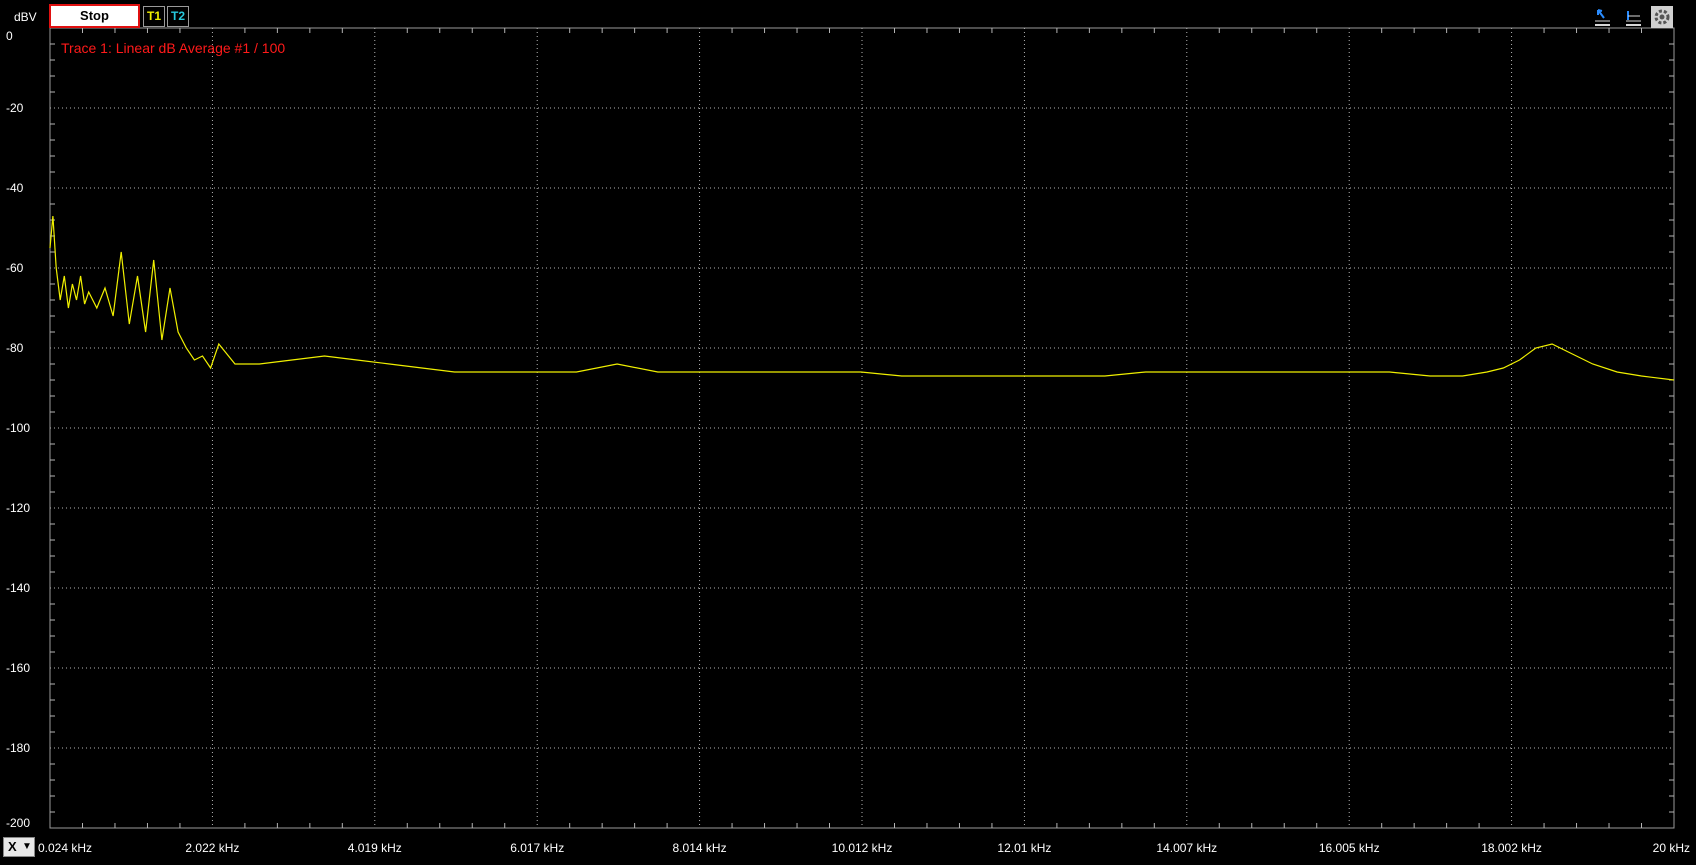  Describe the element at coordinates (1511, 848) in the screenshot. I see `x-tick-label: 18.002 kHz` at that location.